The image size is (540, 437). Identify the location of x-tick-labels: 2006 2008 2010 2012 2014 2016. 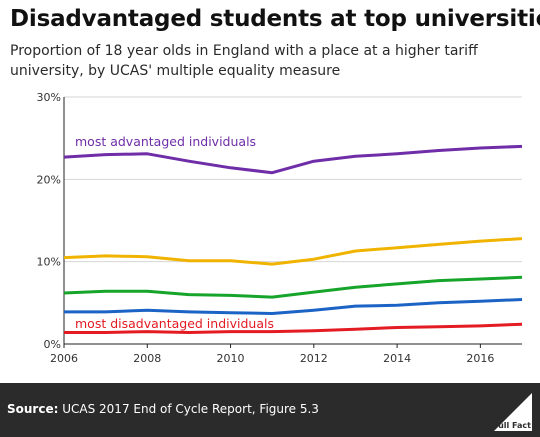
(272, 358).